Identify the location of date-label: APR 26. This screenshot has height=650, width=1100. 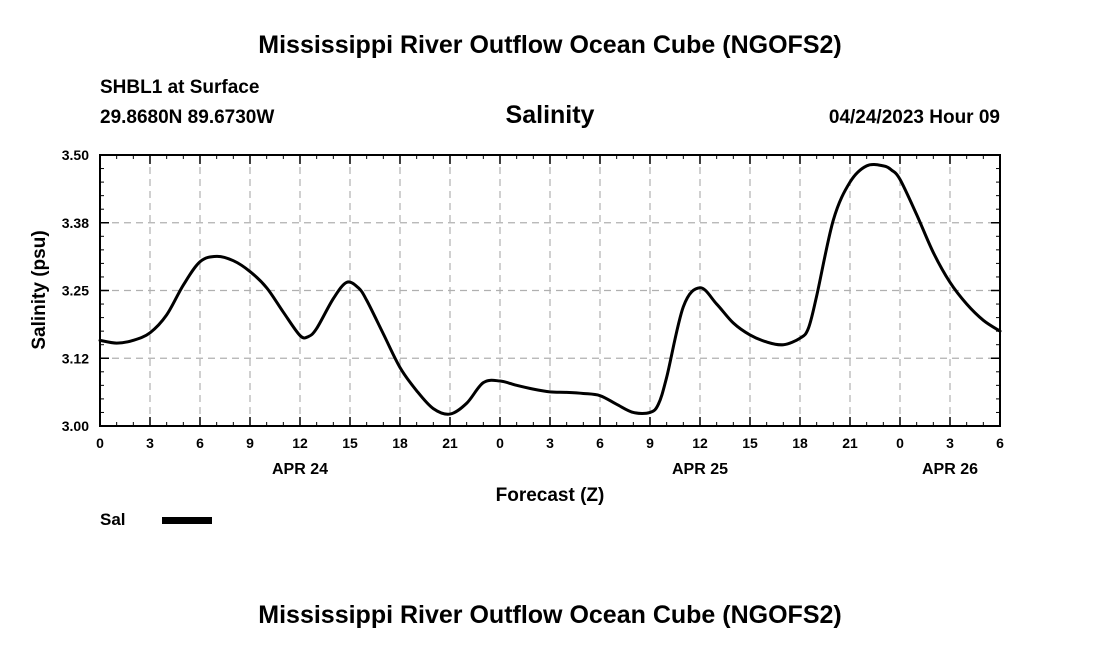
(950, 469).